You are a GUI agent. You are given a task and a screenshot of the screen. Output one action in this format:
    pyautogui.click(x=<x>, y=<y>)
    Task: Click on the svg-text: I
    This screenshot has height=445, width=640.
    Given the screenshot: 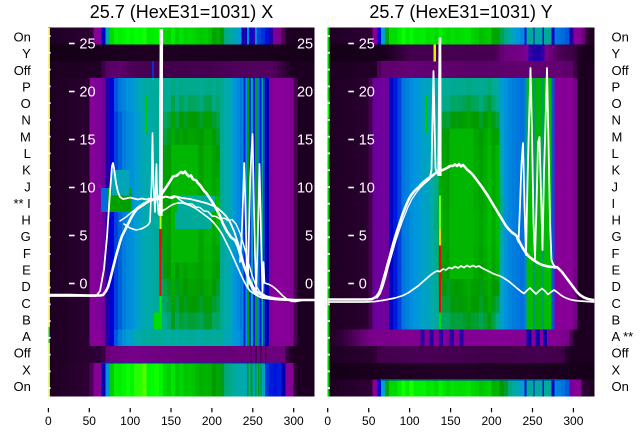 What is the action you would take?
    pyautogui.click(x=614, y=203)
    